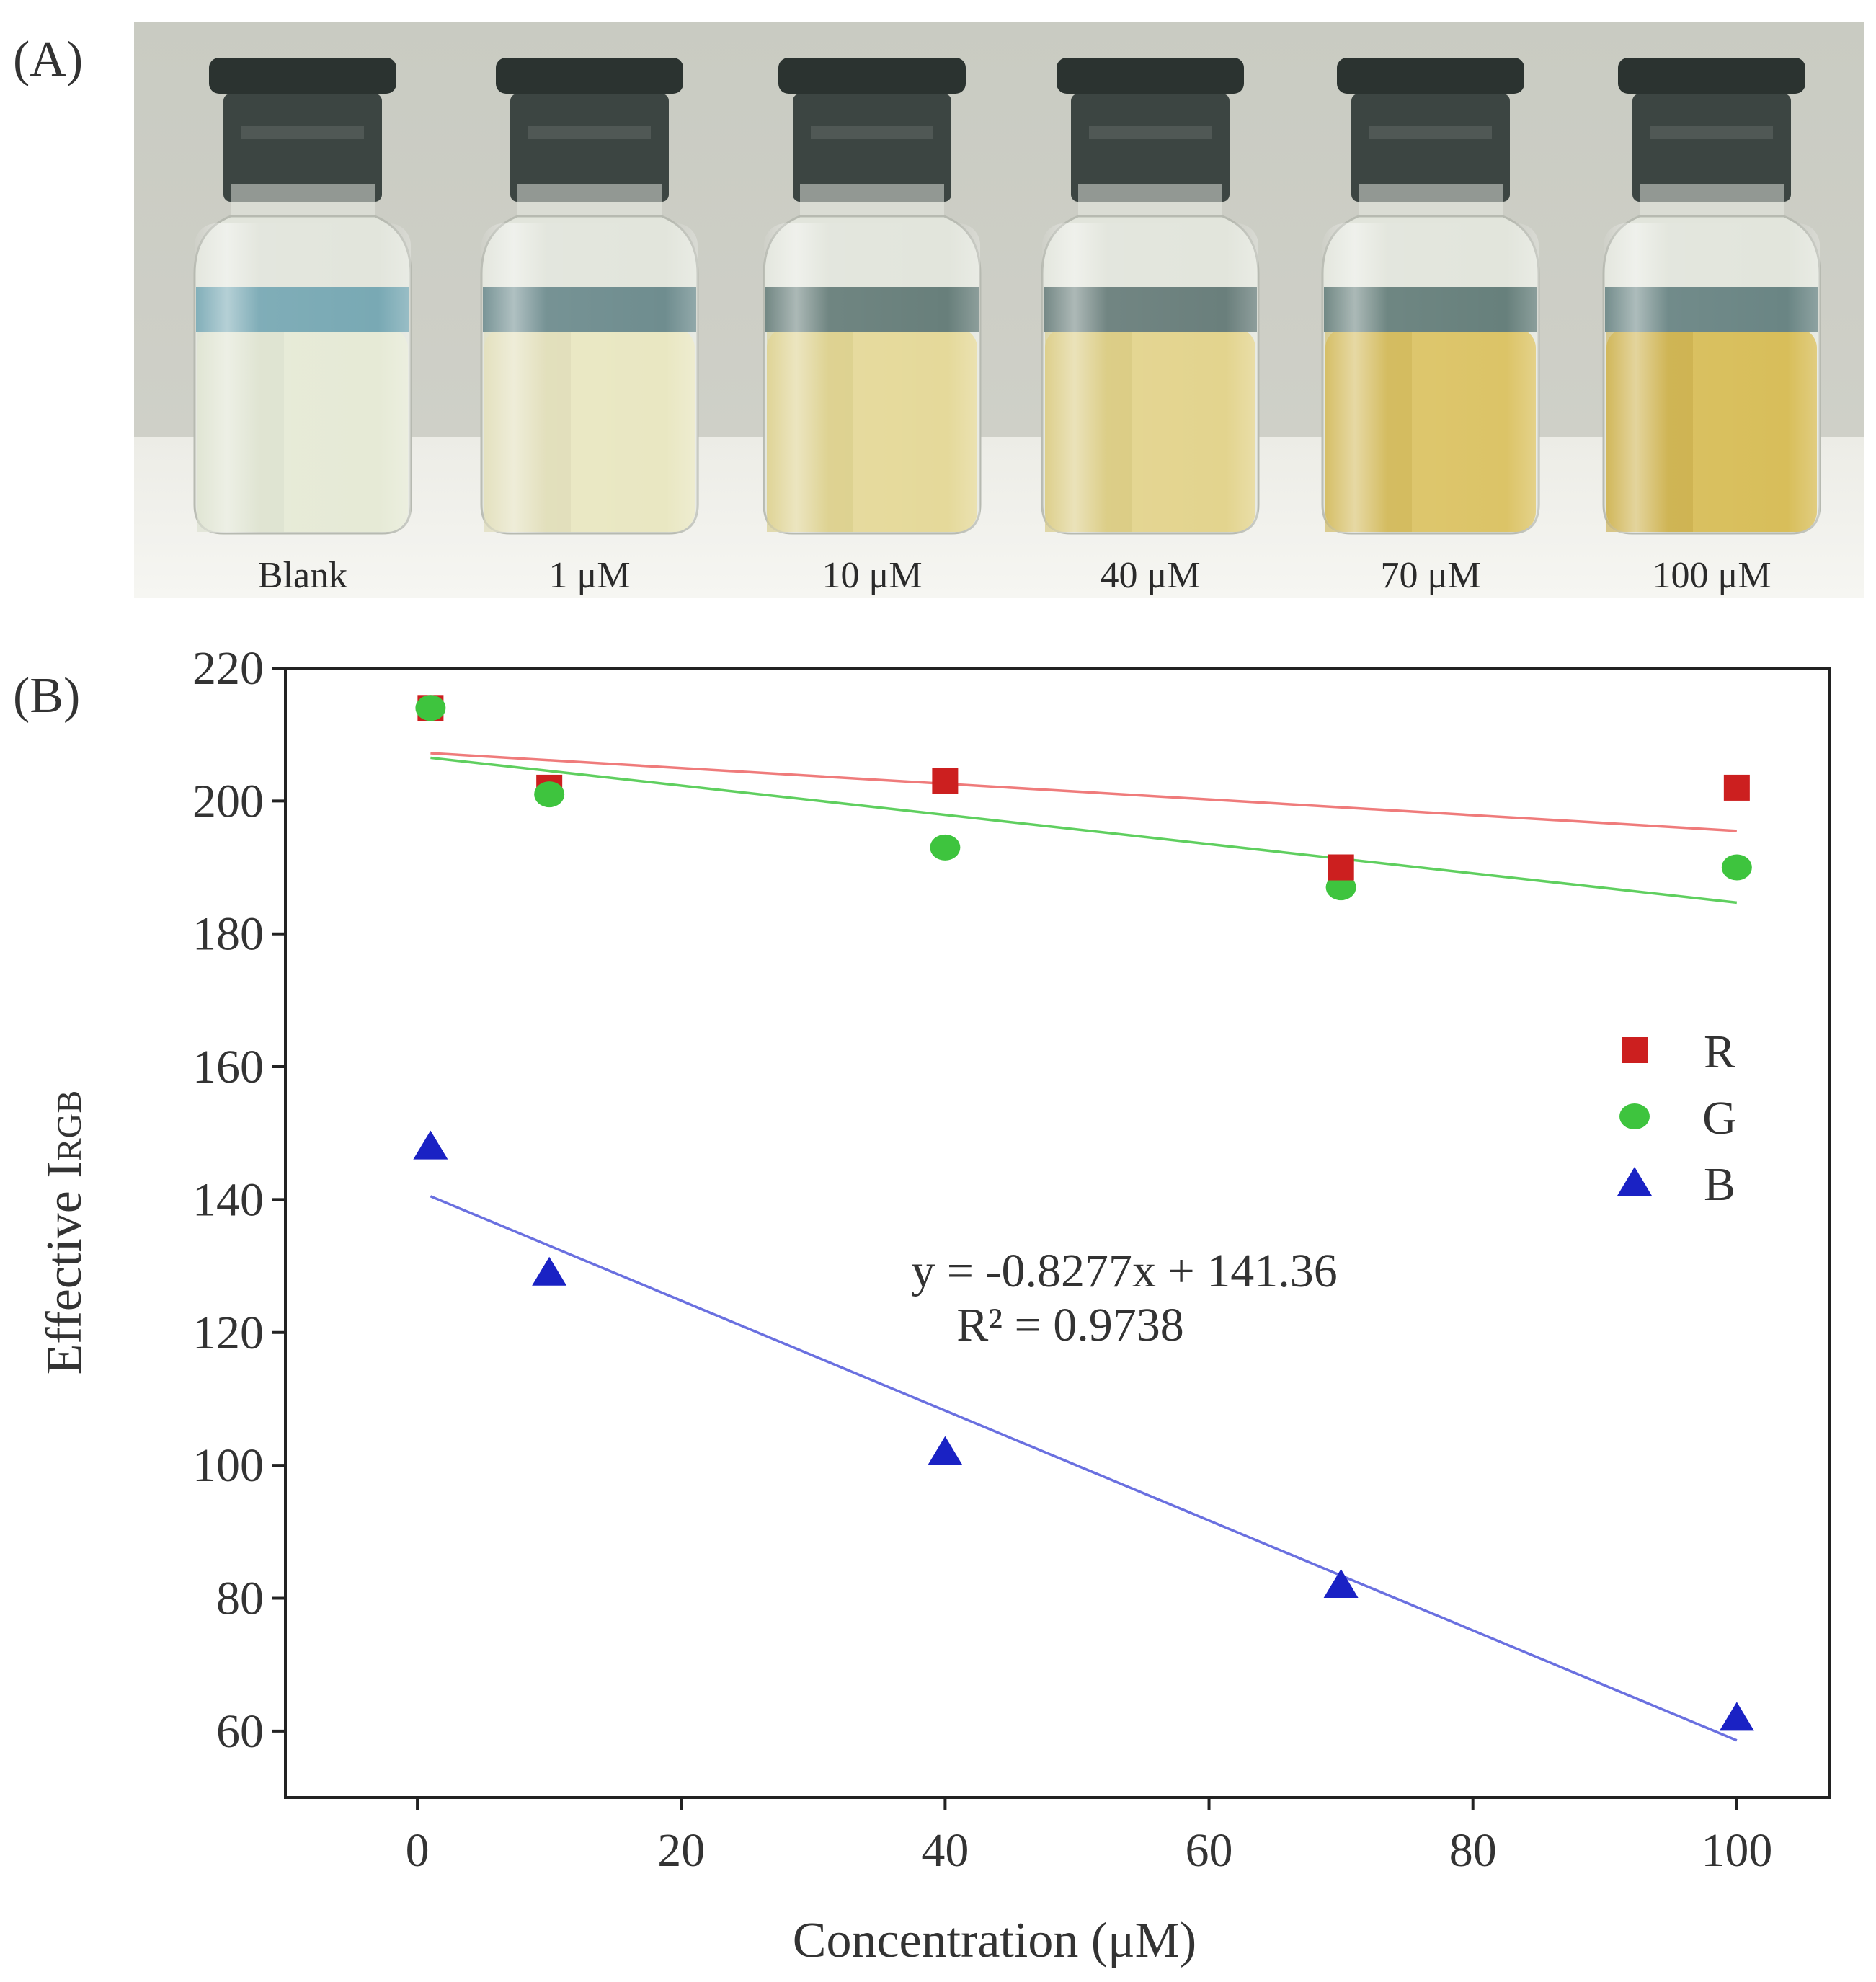 This screenshot has width=1876, height=1982. Describe the element at coordinates (228, 669) in the screenshot. I see `y-tick-label: 220` at that location.